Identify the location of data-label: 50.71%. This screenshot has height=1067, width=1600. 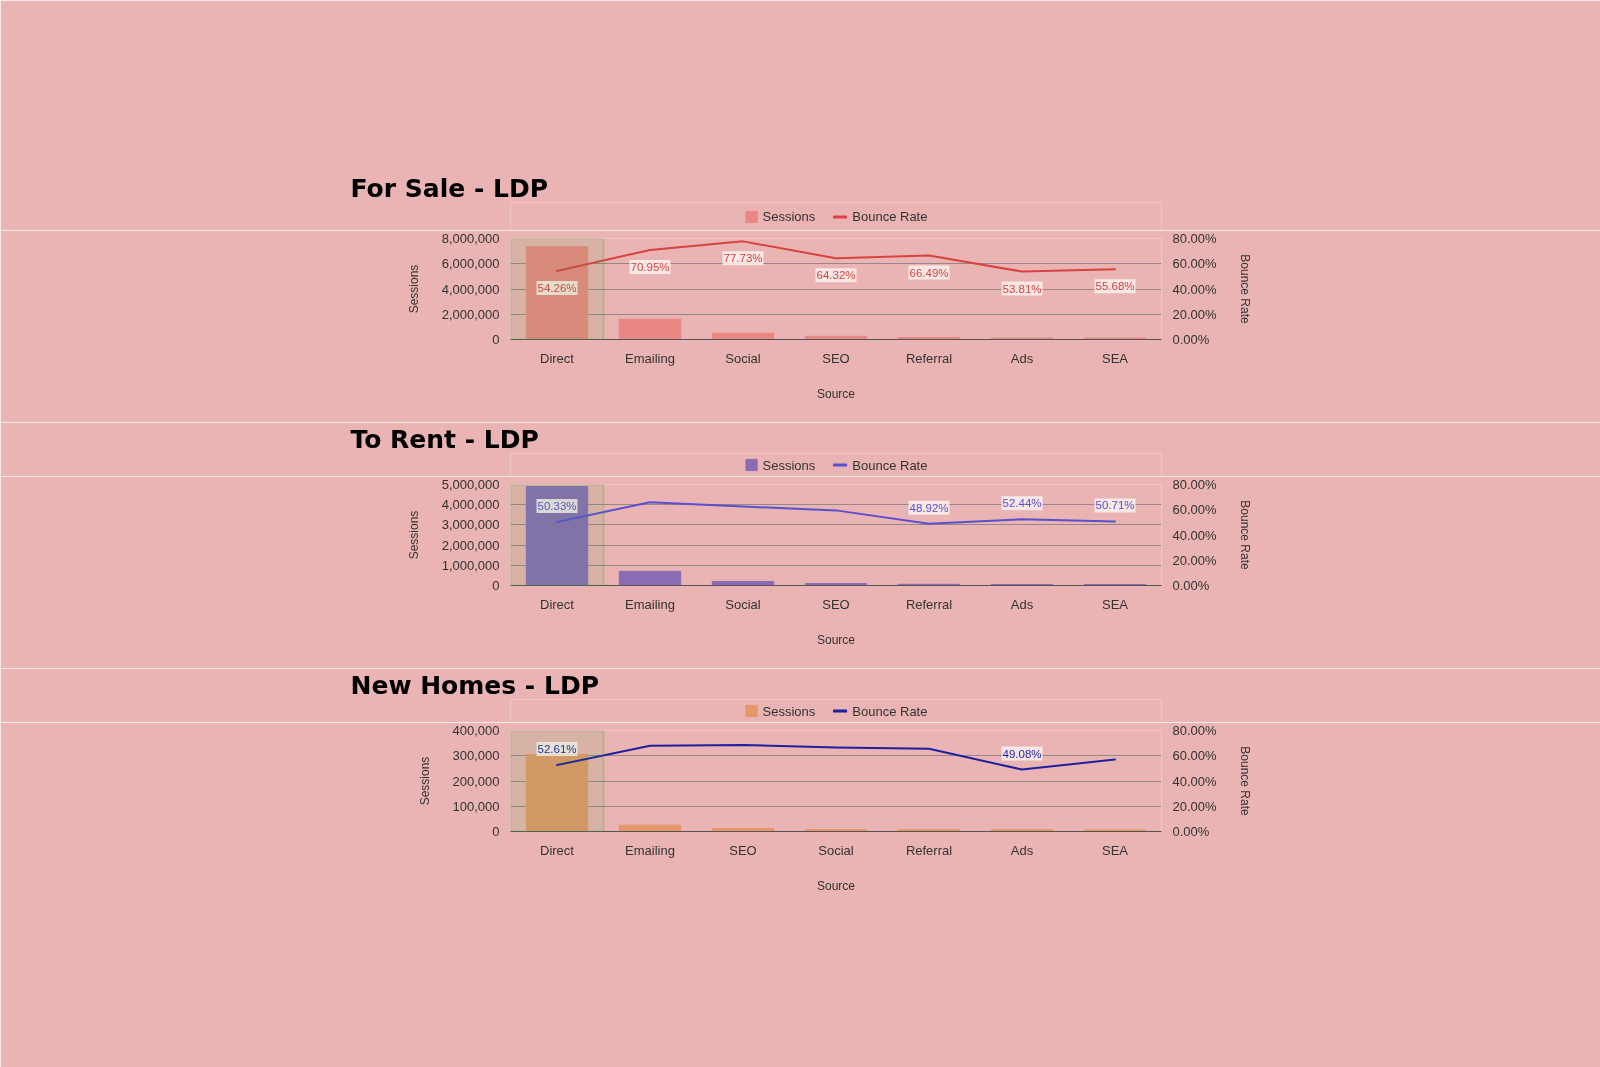
(1115, 505).